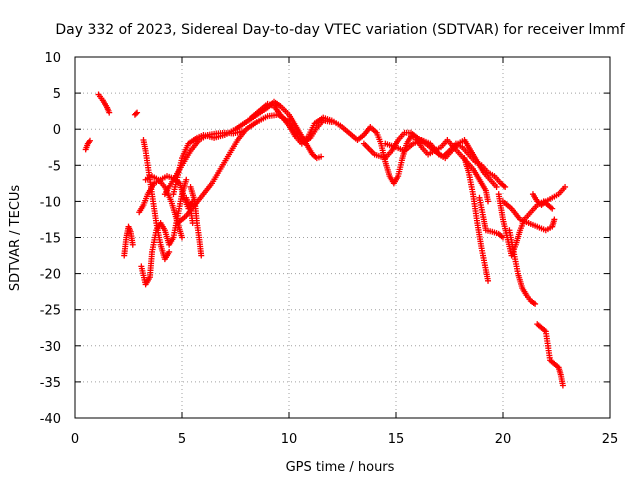 This screenshot has width=640, height=480. What do you see at coordinates (340, 467) in the screenshot?
I see `x-axis-label: GPS time / hours` at bounding box center [340, 467].